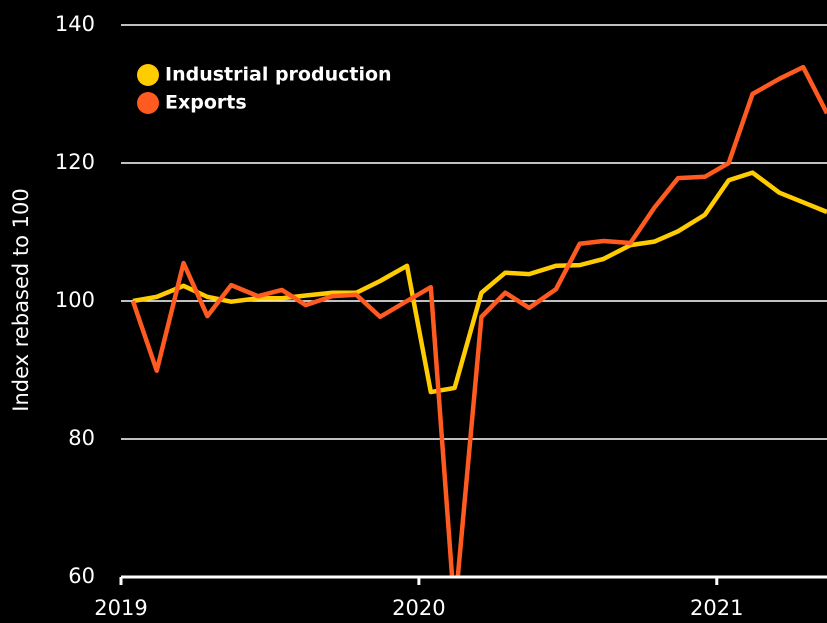  What do you see at coordinates (120, 608) in the screenshot?
I see `x-tick-label: 2019` at bounding box center [120, 608].